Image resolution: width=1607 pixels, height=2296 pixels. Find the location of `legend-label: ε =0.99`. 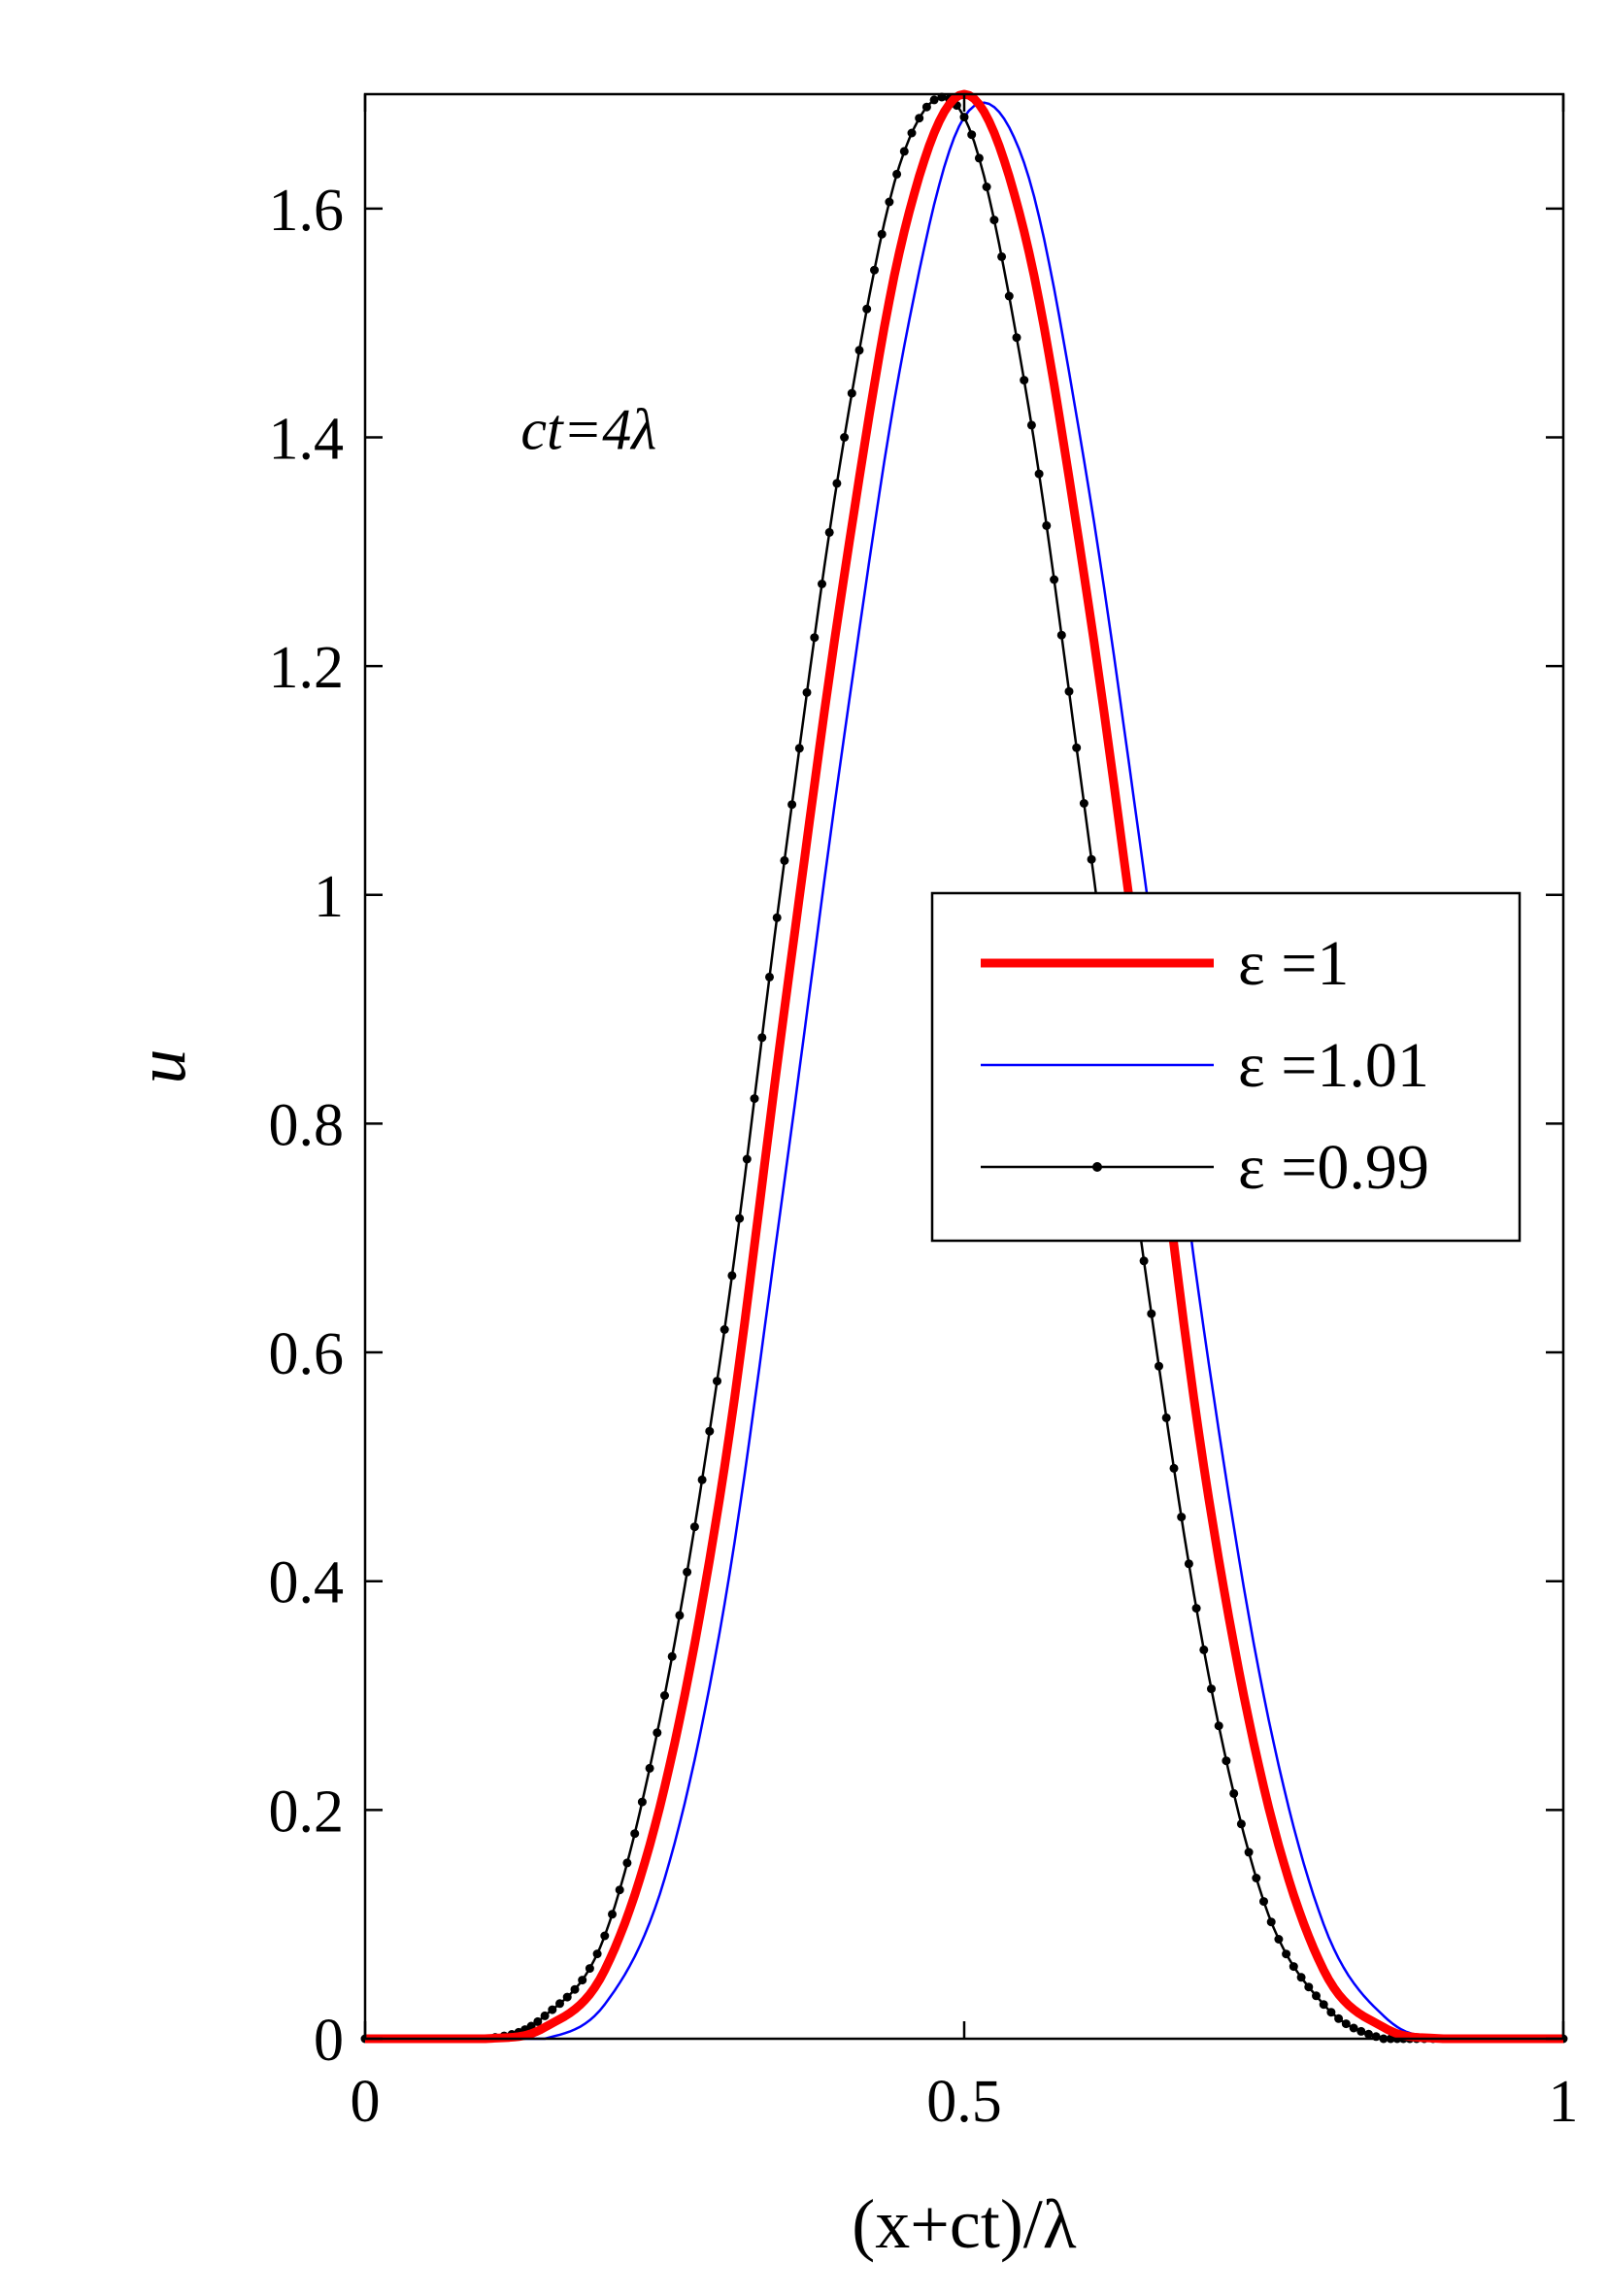

legend-label: ε =0.99 is located at coordinates (1333, 1167).